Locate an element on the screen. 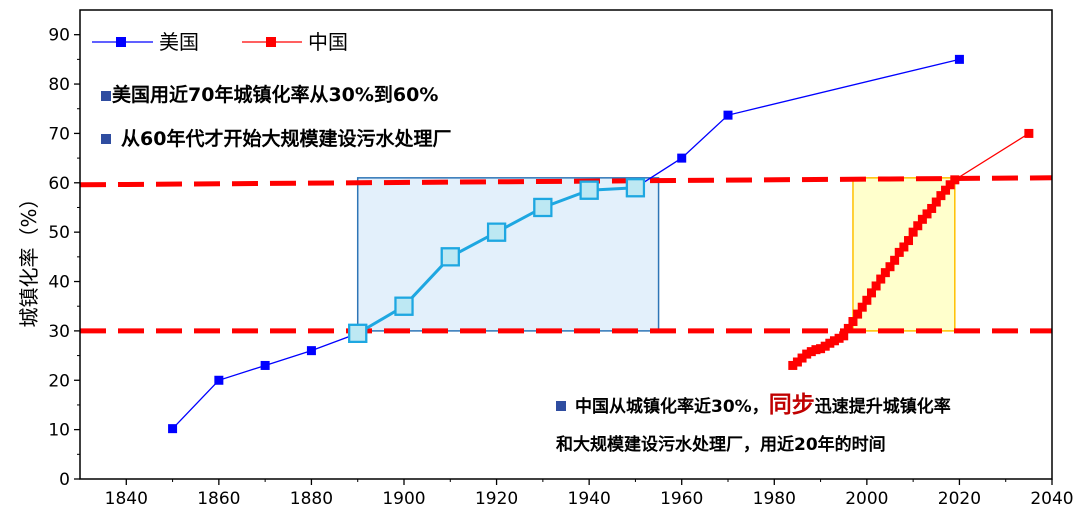  annotation-cn-line1: 中国从城镇化率近30%，同步迅速提升城镇化率 is located at coordinates (763, 405).